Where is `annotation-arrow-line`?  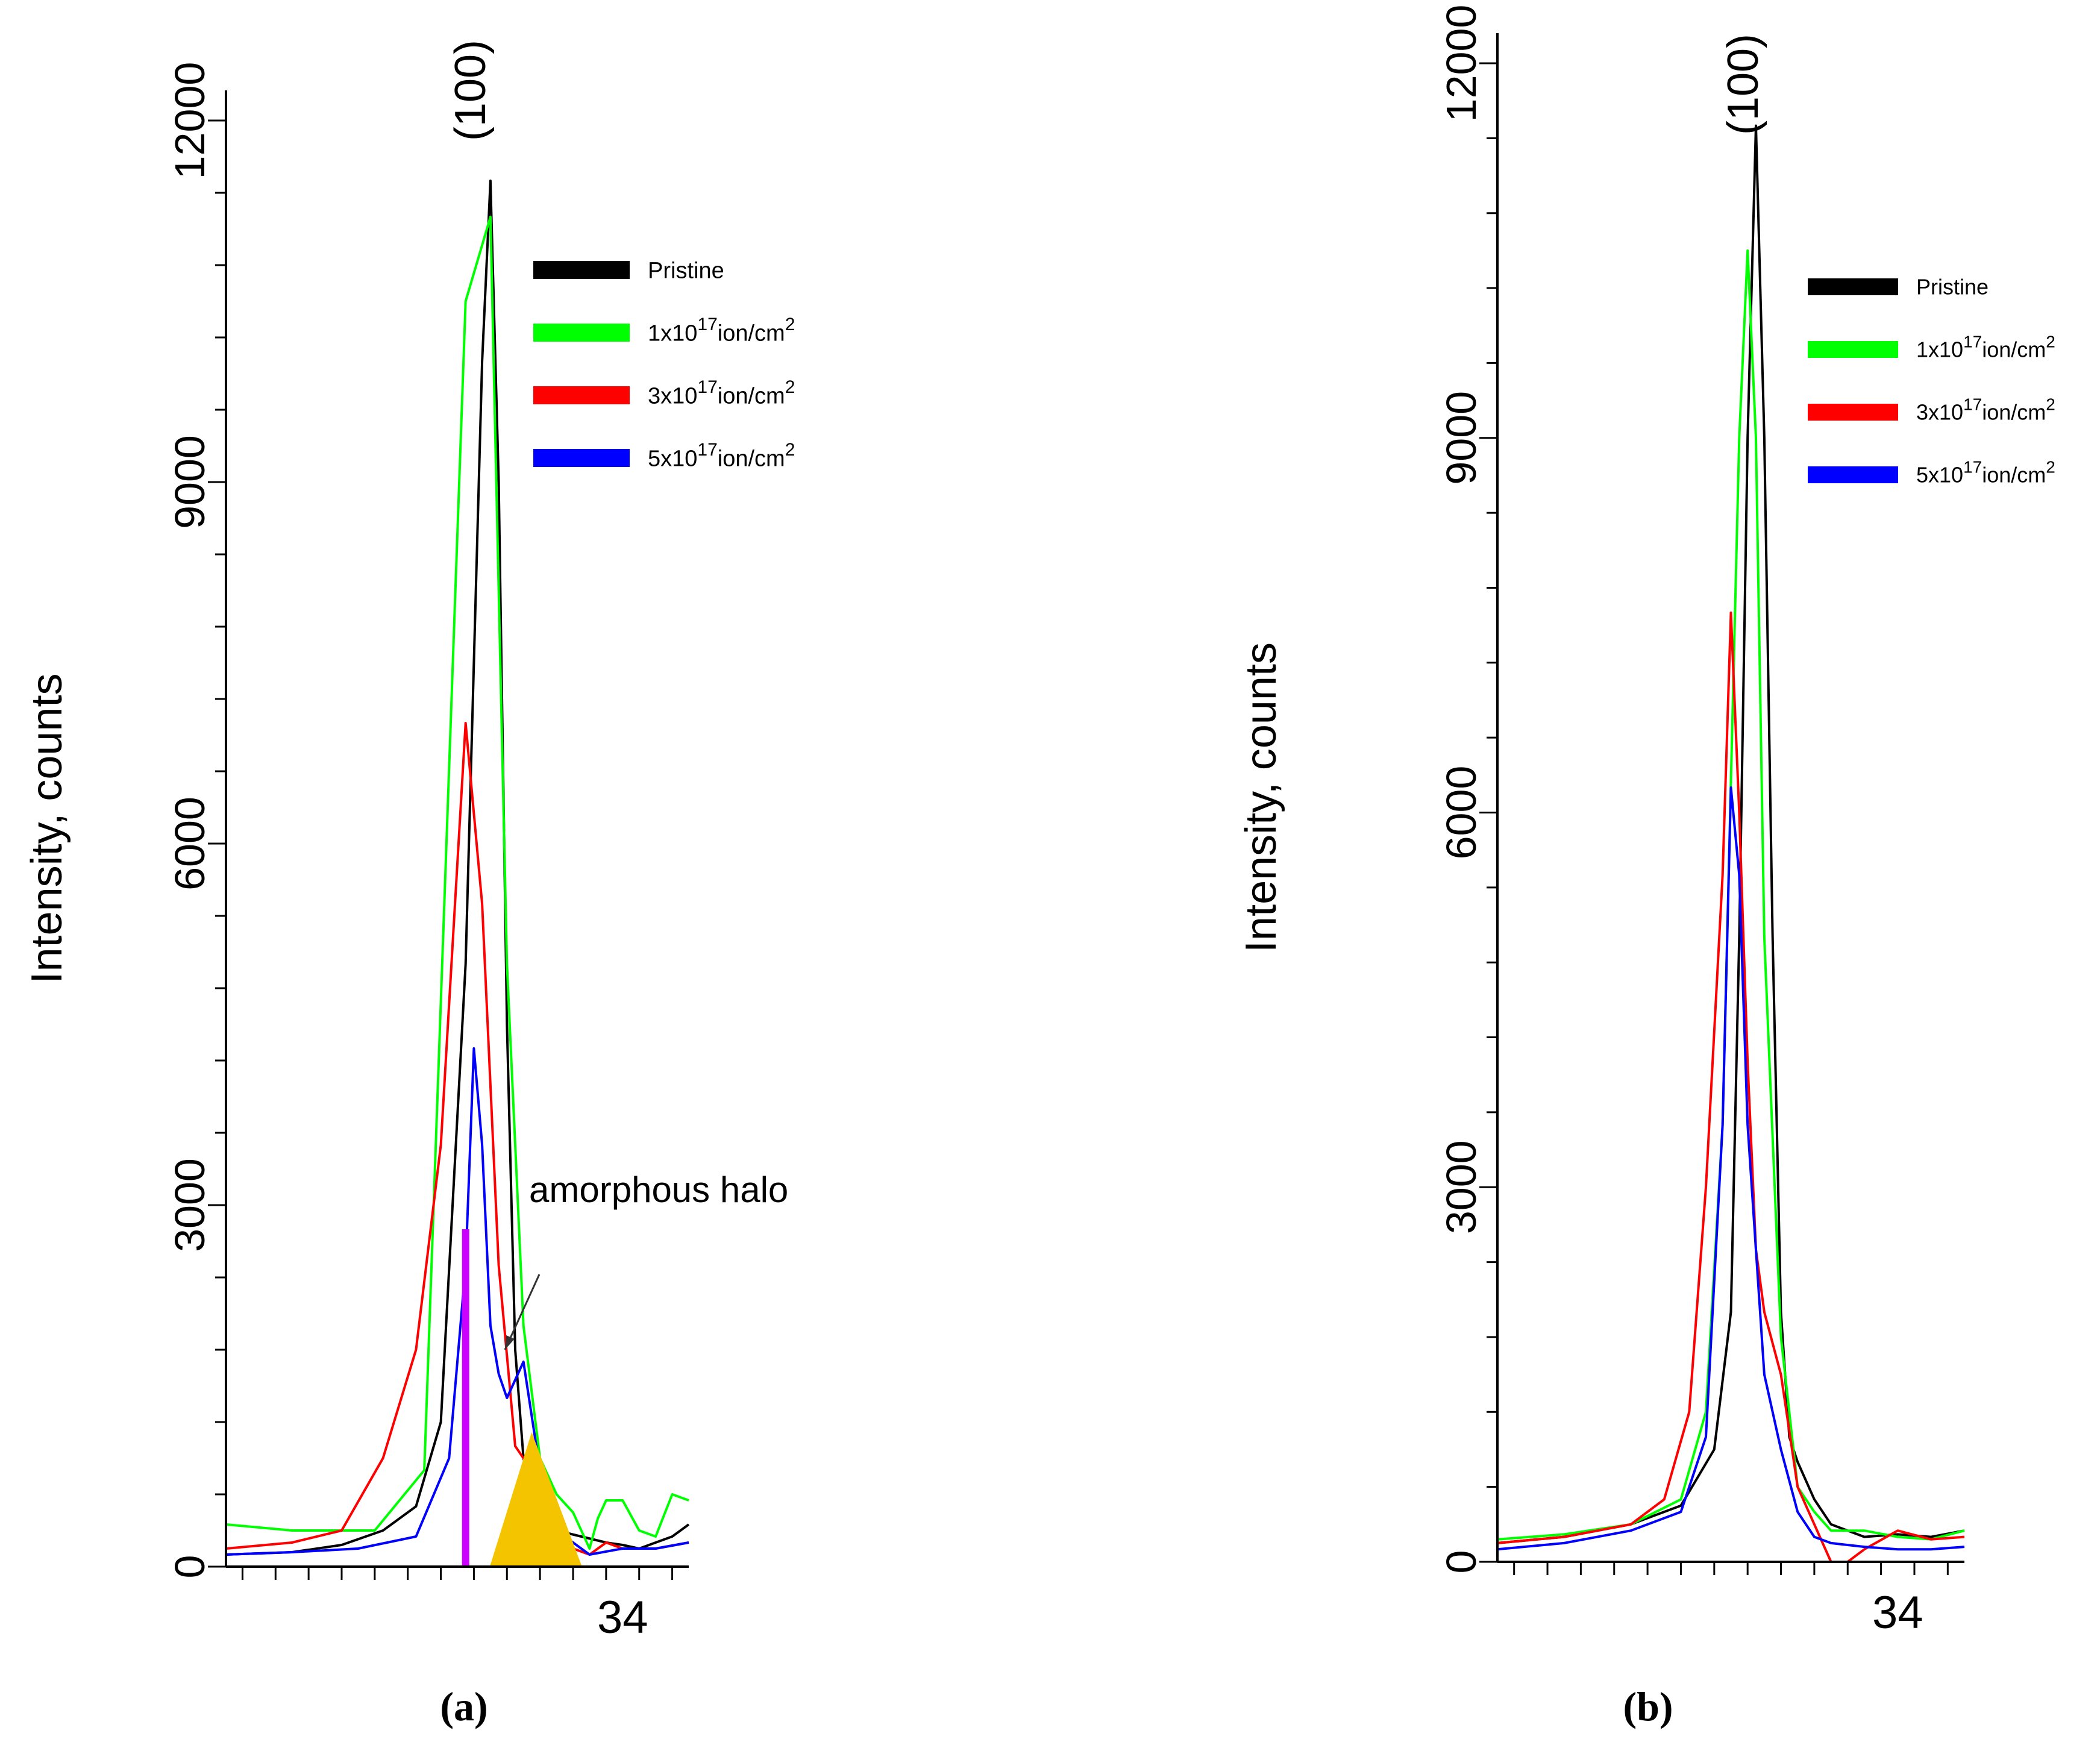
annotation-arrow-line is located at coordinates (522, 1312).